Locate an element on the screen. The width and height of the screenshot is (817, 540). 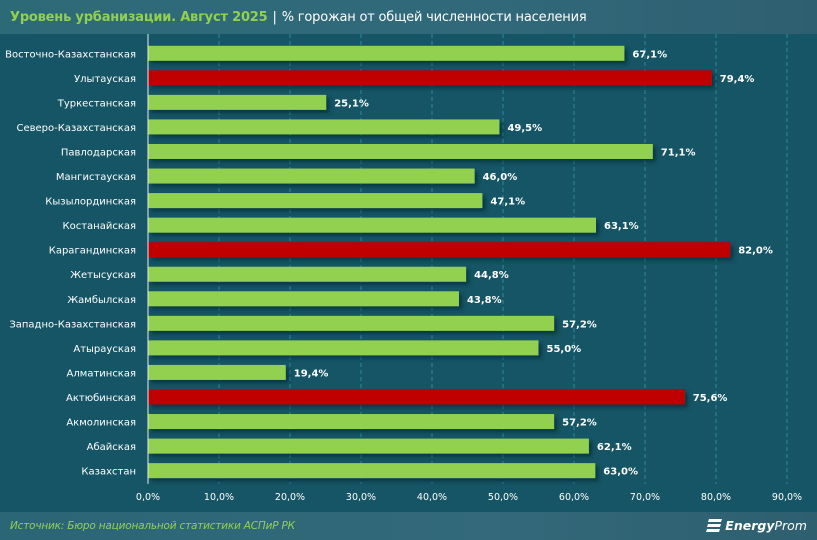
energyprom-logo: Energy Prom is located at coordinates (756, 525).